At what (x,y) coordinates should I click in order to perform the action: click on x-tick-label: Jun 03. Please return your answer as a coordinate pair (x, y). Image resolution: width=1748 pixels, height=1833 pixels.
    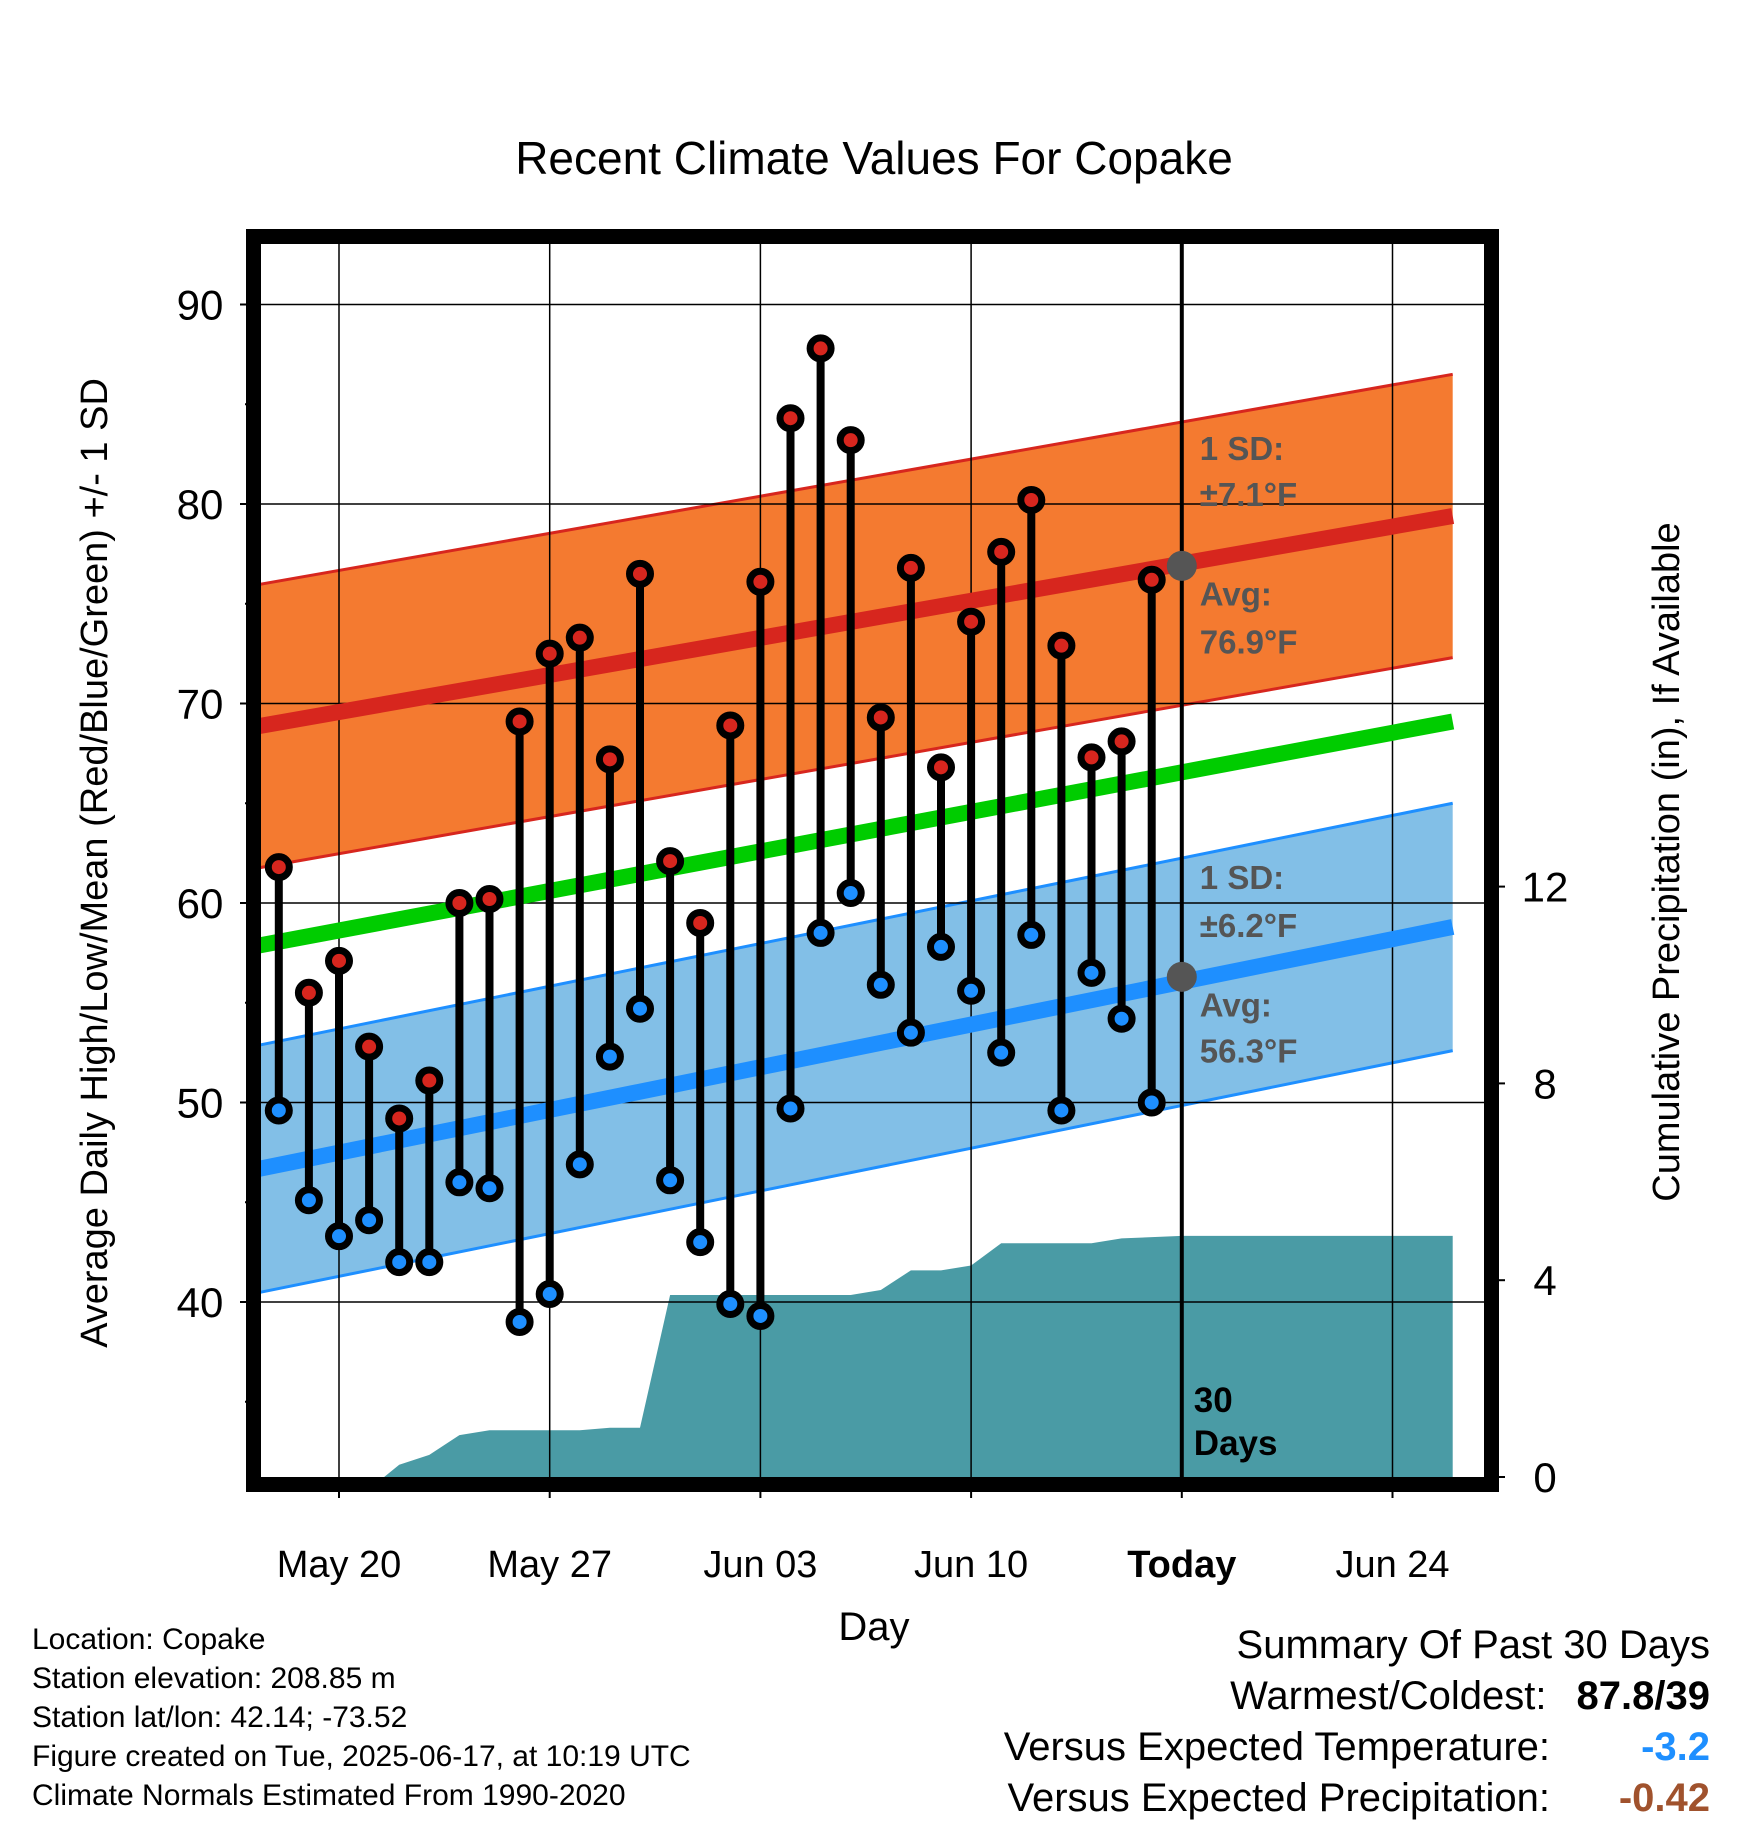
    Looking at the image, I should click on (760, 1565).